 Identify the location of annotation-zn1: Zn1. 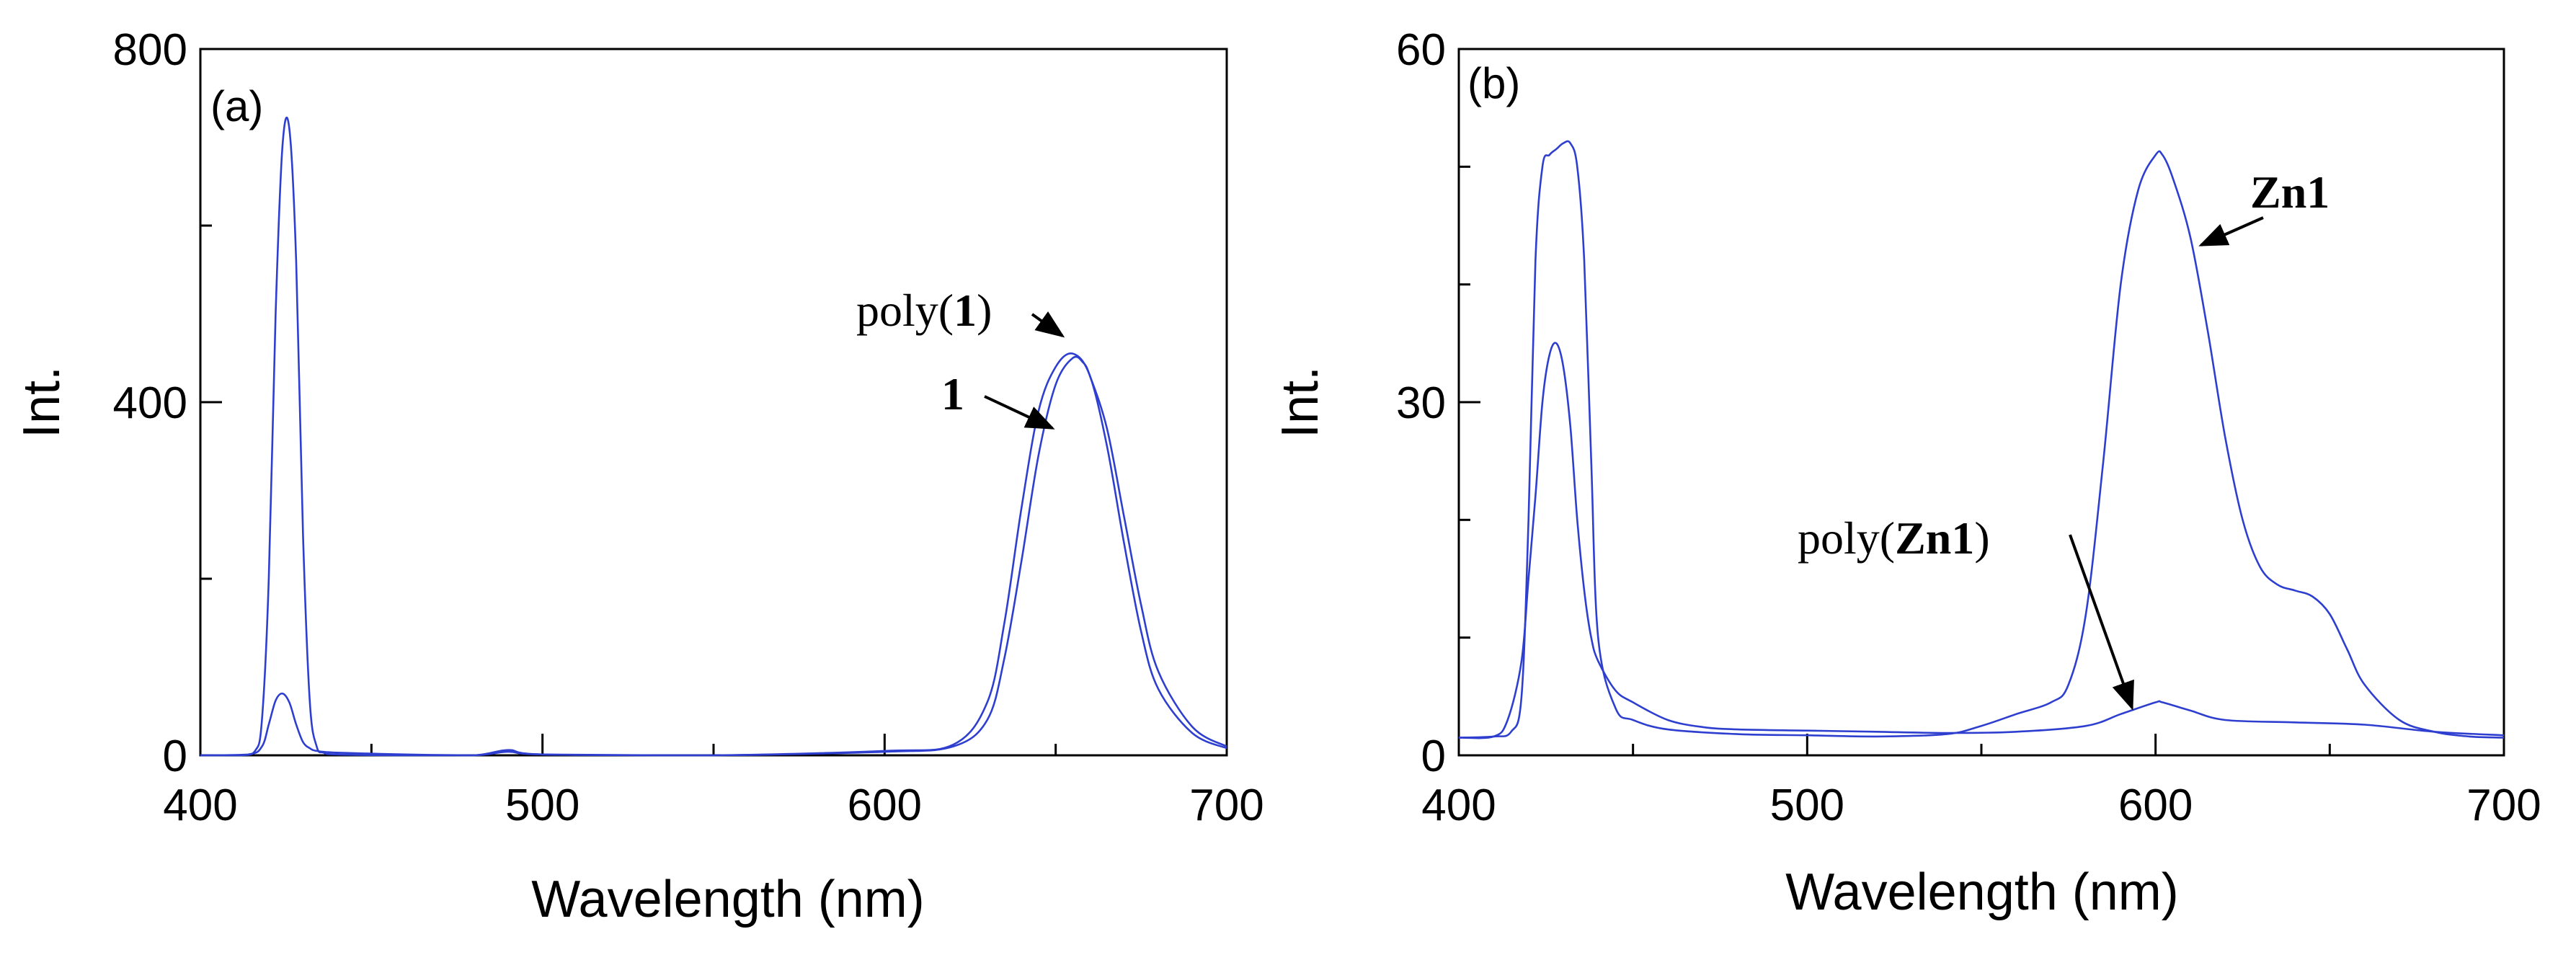
(2289, 192).